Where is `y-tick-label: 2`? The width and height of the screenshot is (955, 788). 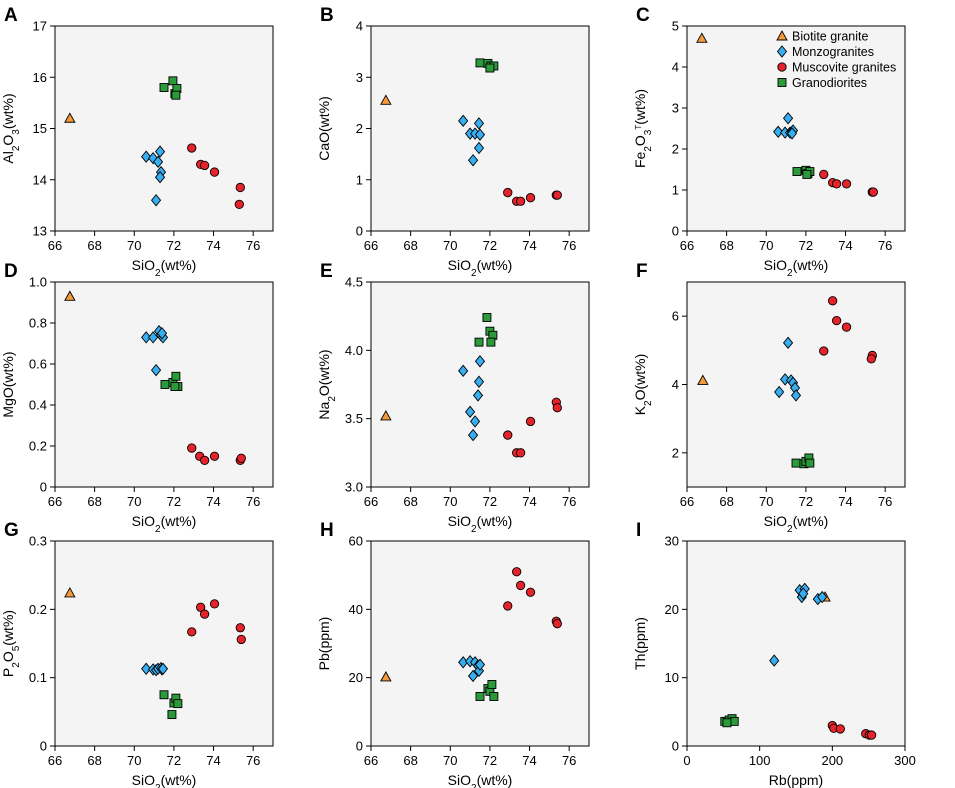
y-tick-label: 2 is located at coordinates (675, 452).